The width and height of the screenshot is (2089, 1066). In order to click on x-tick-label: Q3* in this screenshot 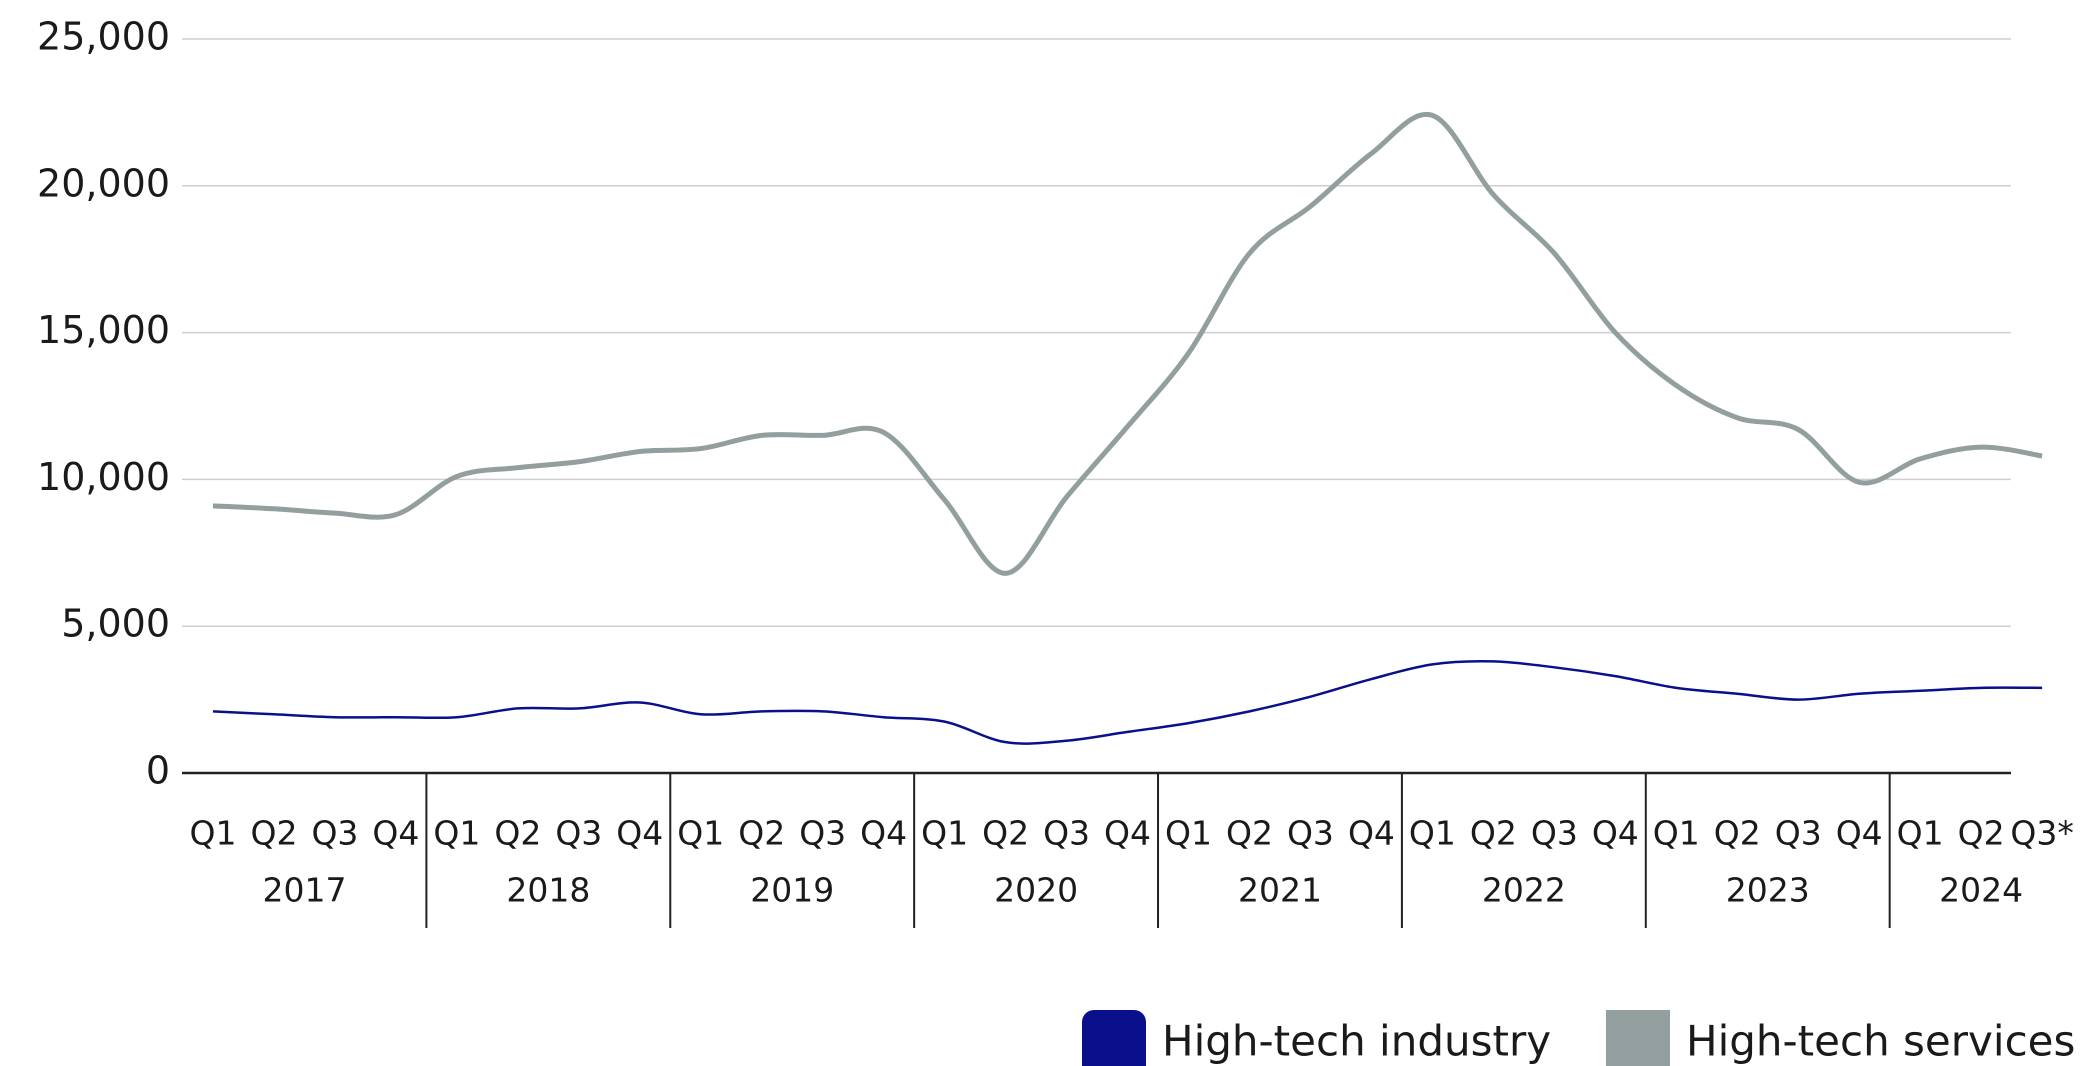, I will do `click(2041, 833)`.